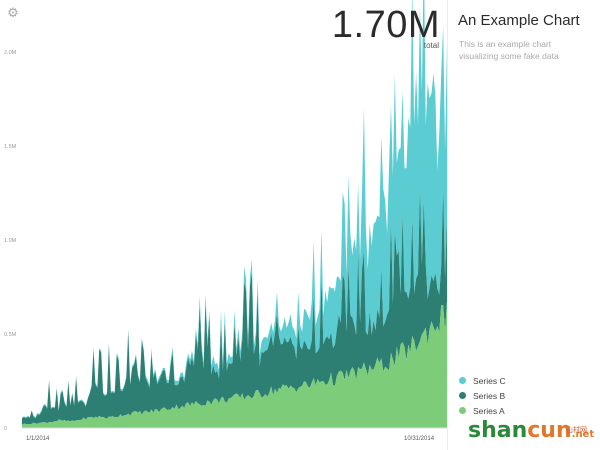 This screenshot has height=450, width=600. I want to click on legend-label: Series A, so click(489, 410).